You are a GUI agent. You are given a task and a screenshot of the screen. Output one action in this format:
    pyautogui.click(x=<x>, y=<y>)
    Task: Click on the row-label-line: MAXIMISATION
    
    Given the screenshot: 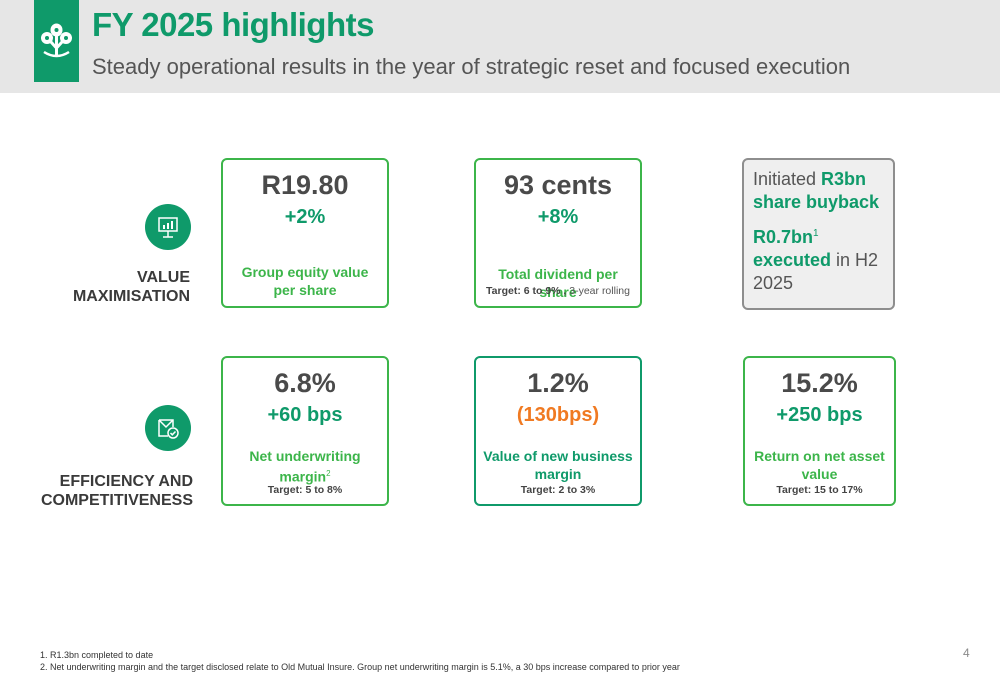 What is the action you would take?
    pyautogui.click(x=131, y=296)
    